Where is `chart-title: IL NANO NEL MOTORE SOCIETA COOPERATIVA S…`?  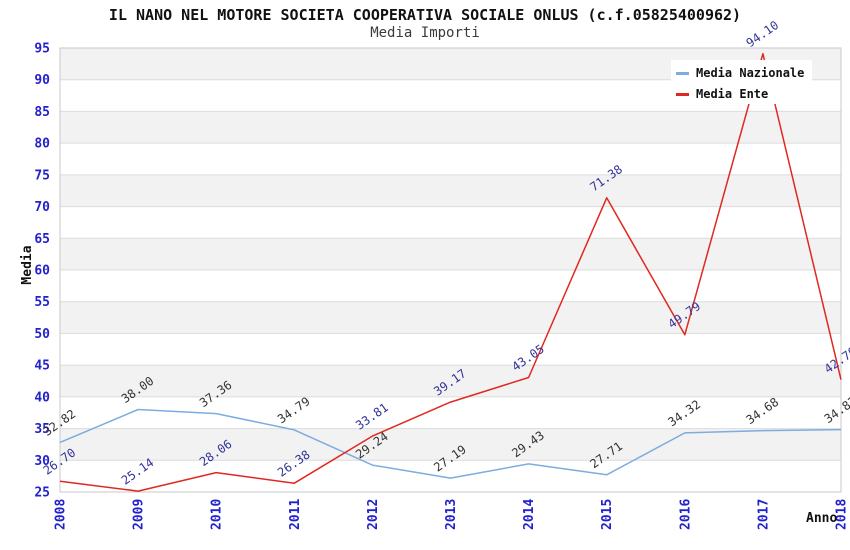
chart-title: IL NANO NEL MOTORE SOCIETA COOPERATIVA S… is located at coordinates (425, 15).